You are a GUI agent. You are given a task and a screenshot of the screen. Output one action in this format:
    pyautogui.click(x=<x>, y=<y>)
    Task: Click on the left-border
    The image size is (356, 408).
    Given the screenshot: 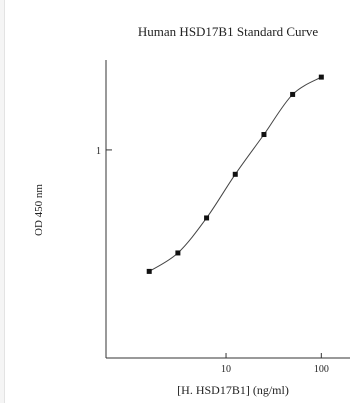 What is the action you would take?
    pyautogui.click(x=2, y=201)
    